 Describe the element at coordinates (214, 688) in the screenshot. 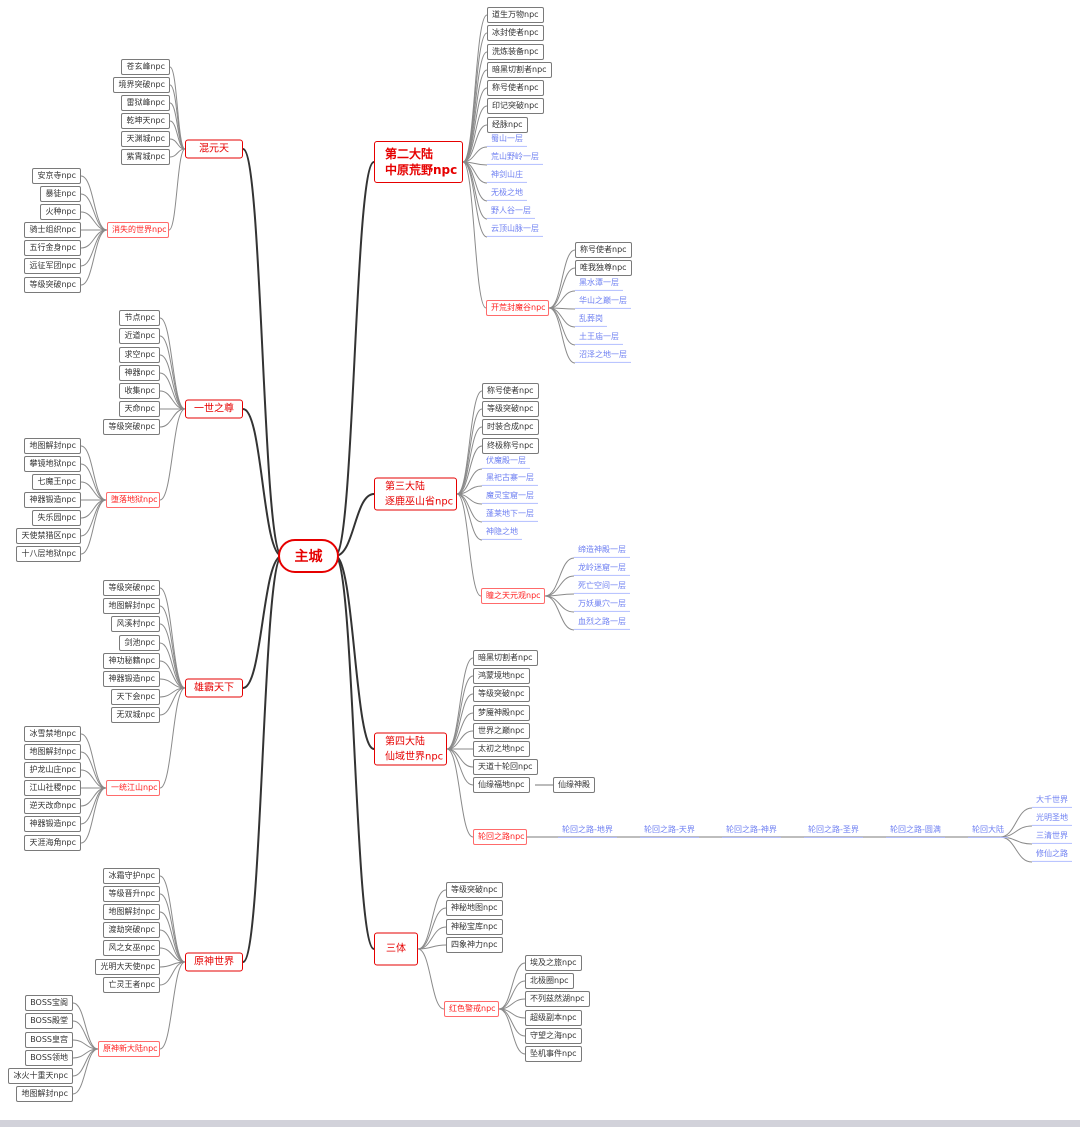

I see `branch-node: 雄霸天下` at that location.